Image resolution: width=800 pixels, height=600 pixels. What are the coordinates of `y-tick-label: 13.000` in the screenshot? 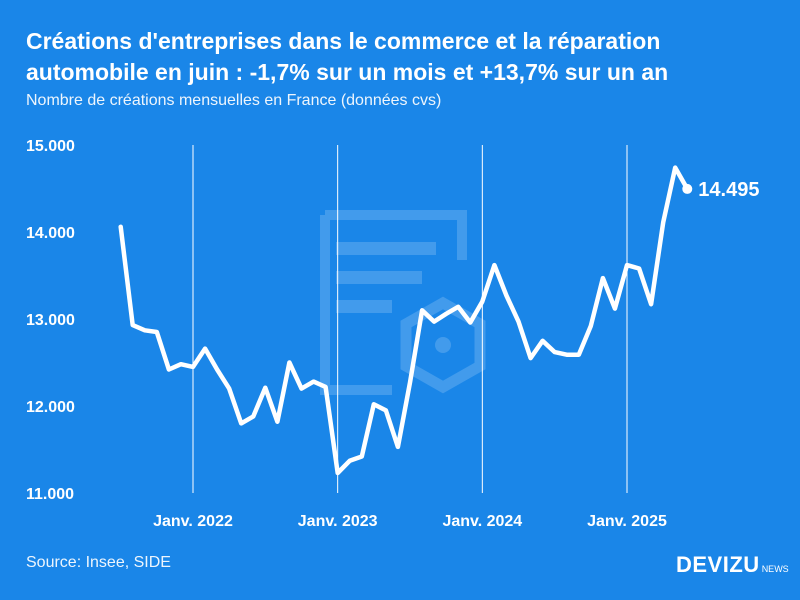 It's located at (50, 320).